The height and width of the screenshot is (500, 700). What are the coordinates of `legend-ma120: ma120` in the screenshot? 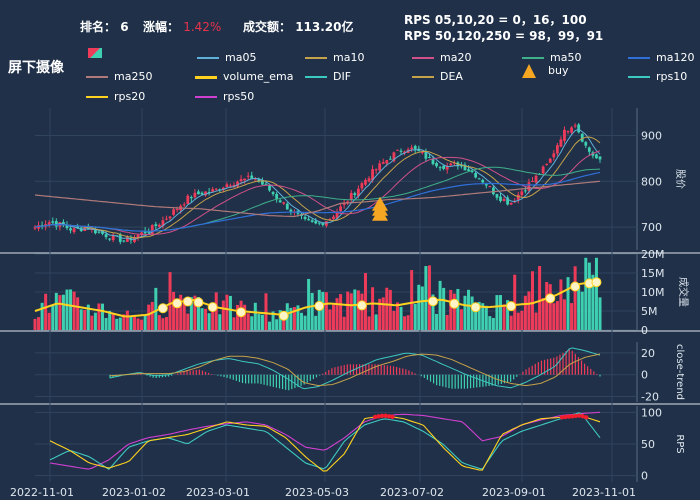 It's located at (661, 57).